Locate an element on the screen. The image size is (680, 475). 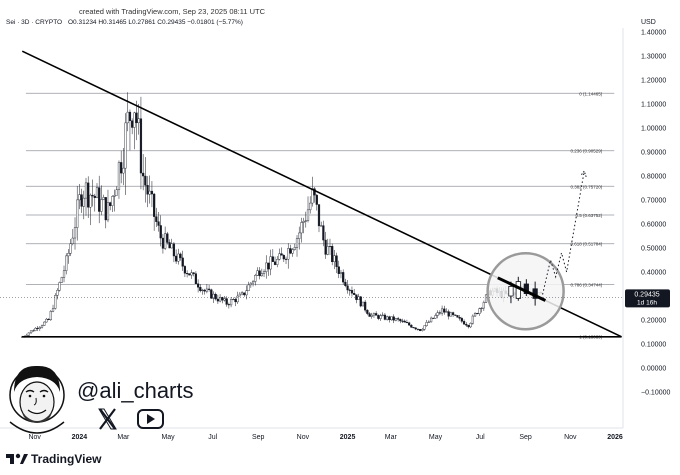
youtube-play-icon is located at coordinates (150, 419).